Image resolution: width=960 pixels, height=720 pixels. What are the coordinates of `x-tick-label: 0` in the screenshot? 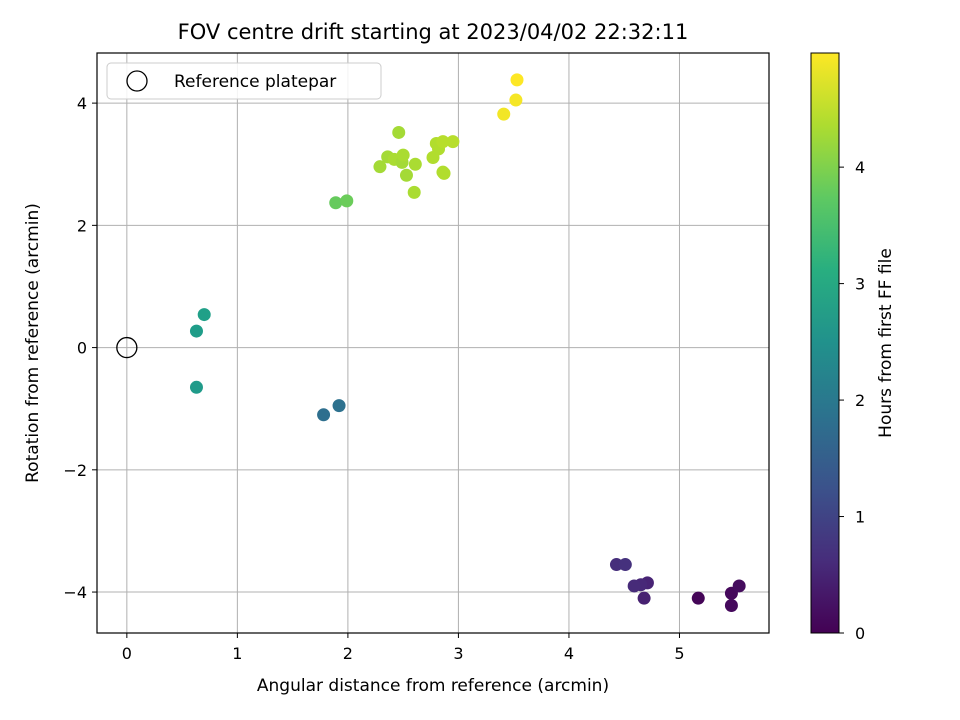 It's located at (127, 653).